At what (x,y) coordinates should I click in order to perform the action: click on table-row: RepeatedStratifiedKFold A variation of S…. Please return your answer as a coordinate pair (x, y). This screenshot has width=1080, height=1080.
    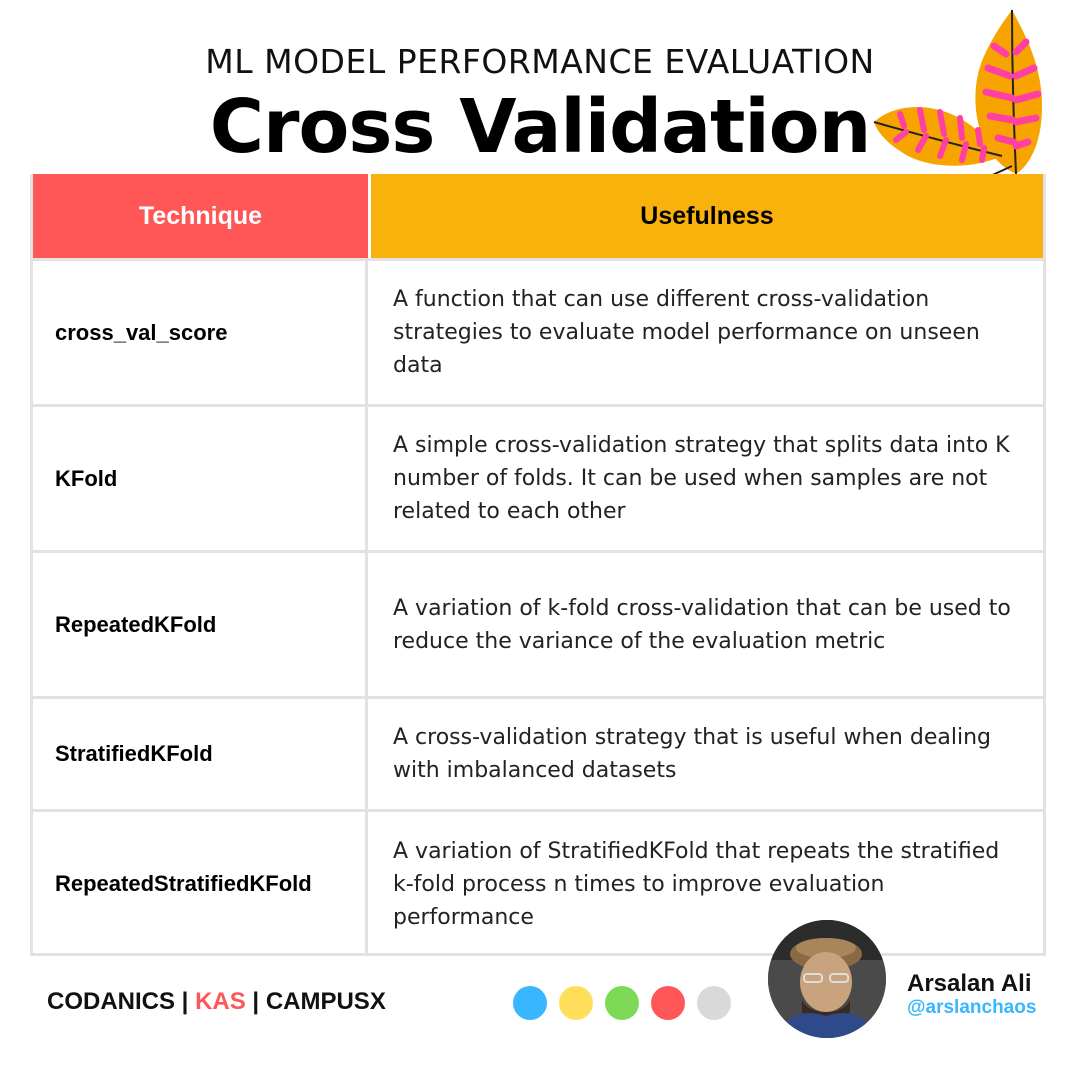
    Looking at the image, I should click on (538, 882).